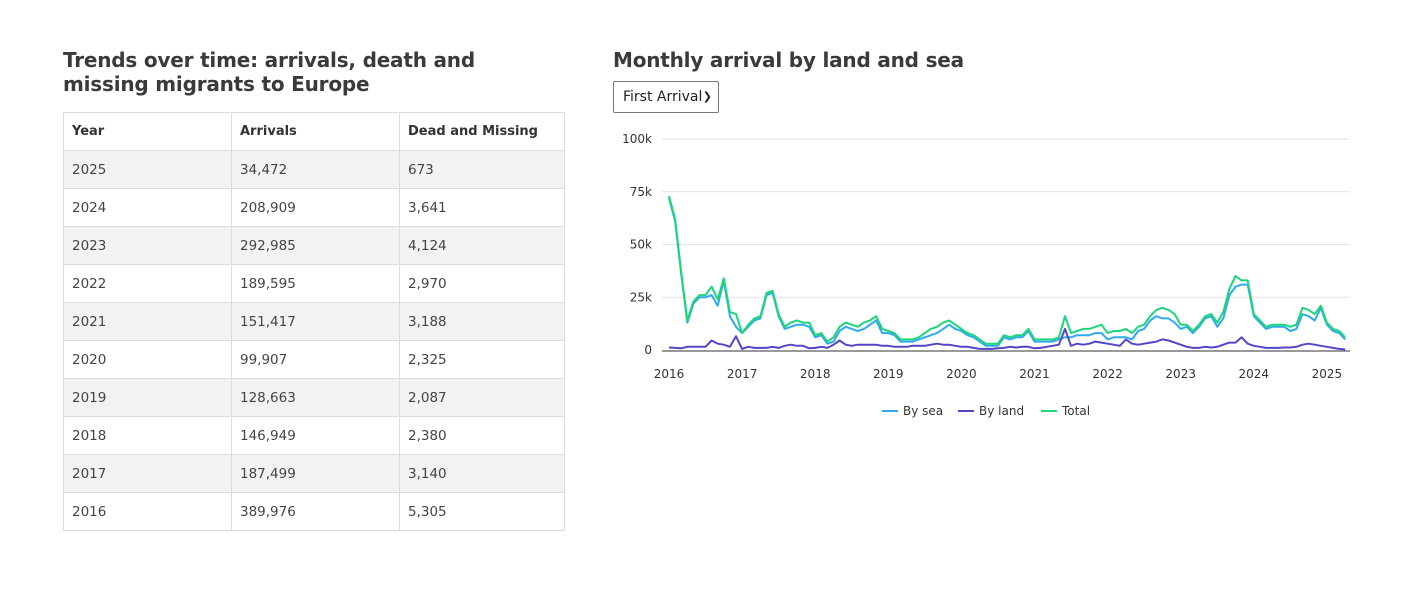 This screenshot has width=1409, height=597. I want to click on table-row: 2017 187,499 3,140, so click(314, 473).